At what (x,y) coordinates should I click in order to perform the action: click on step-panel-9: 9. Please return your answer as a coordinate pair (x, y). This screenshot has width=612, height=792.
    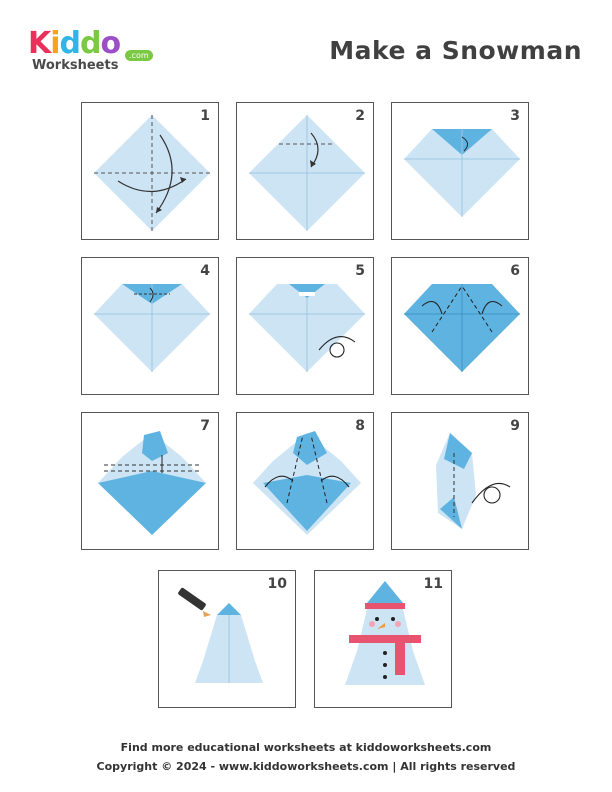
    Looking at the image, I should click on (460, 481).